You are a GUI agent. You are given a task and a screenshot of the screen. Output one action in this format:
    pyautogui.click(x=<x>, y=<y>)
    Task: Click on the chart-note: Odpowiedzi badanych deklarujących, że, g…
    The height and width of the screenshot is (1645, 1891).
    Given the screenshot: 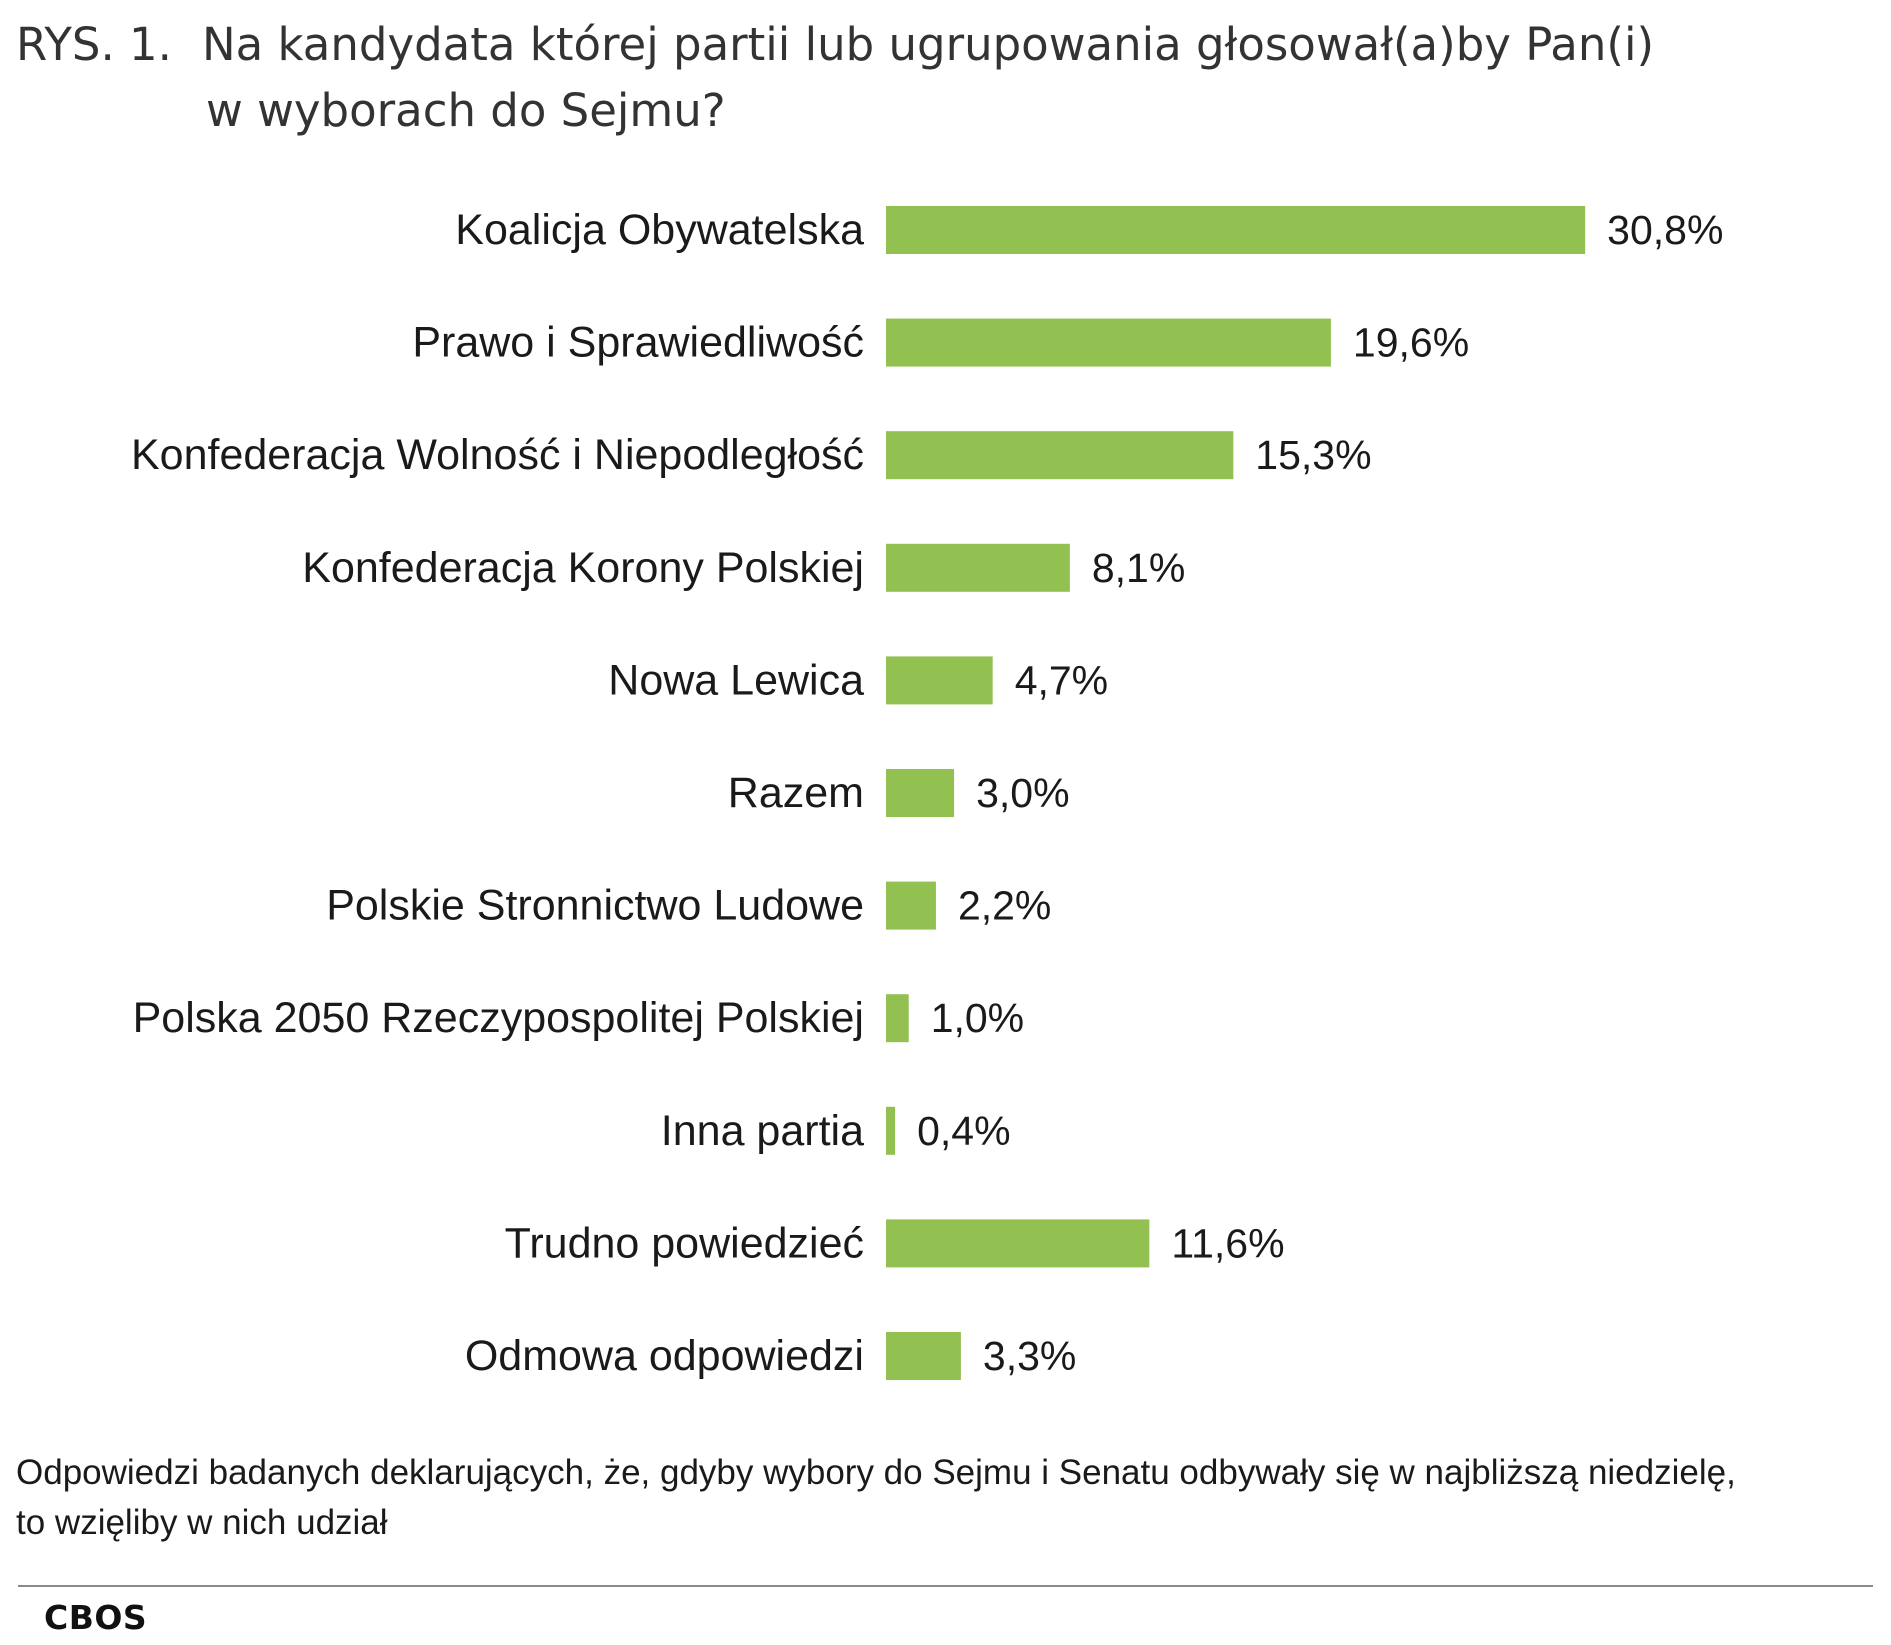 What is the action you would take?
    pyautogui.click(x=946, y=1498)
    